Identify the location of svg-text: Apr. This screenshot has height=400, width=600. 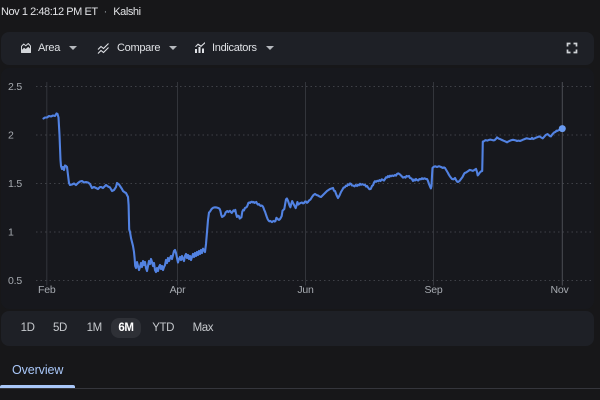
(178, 290).